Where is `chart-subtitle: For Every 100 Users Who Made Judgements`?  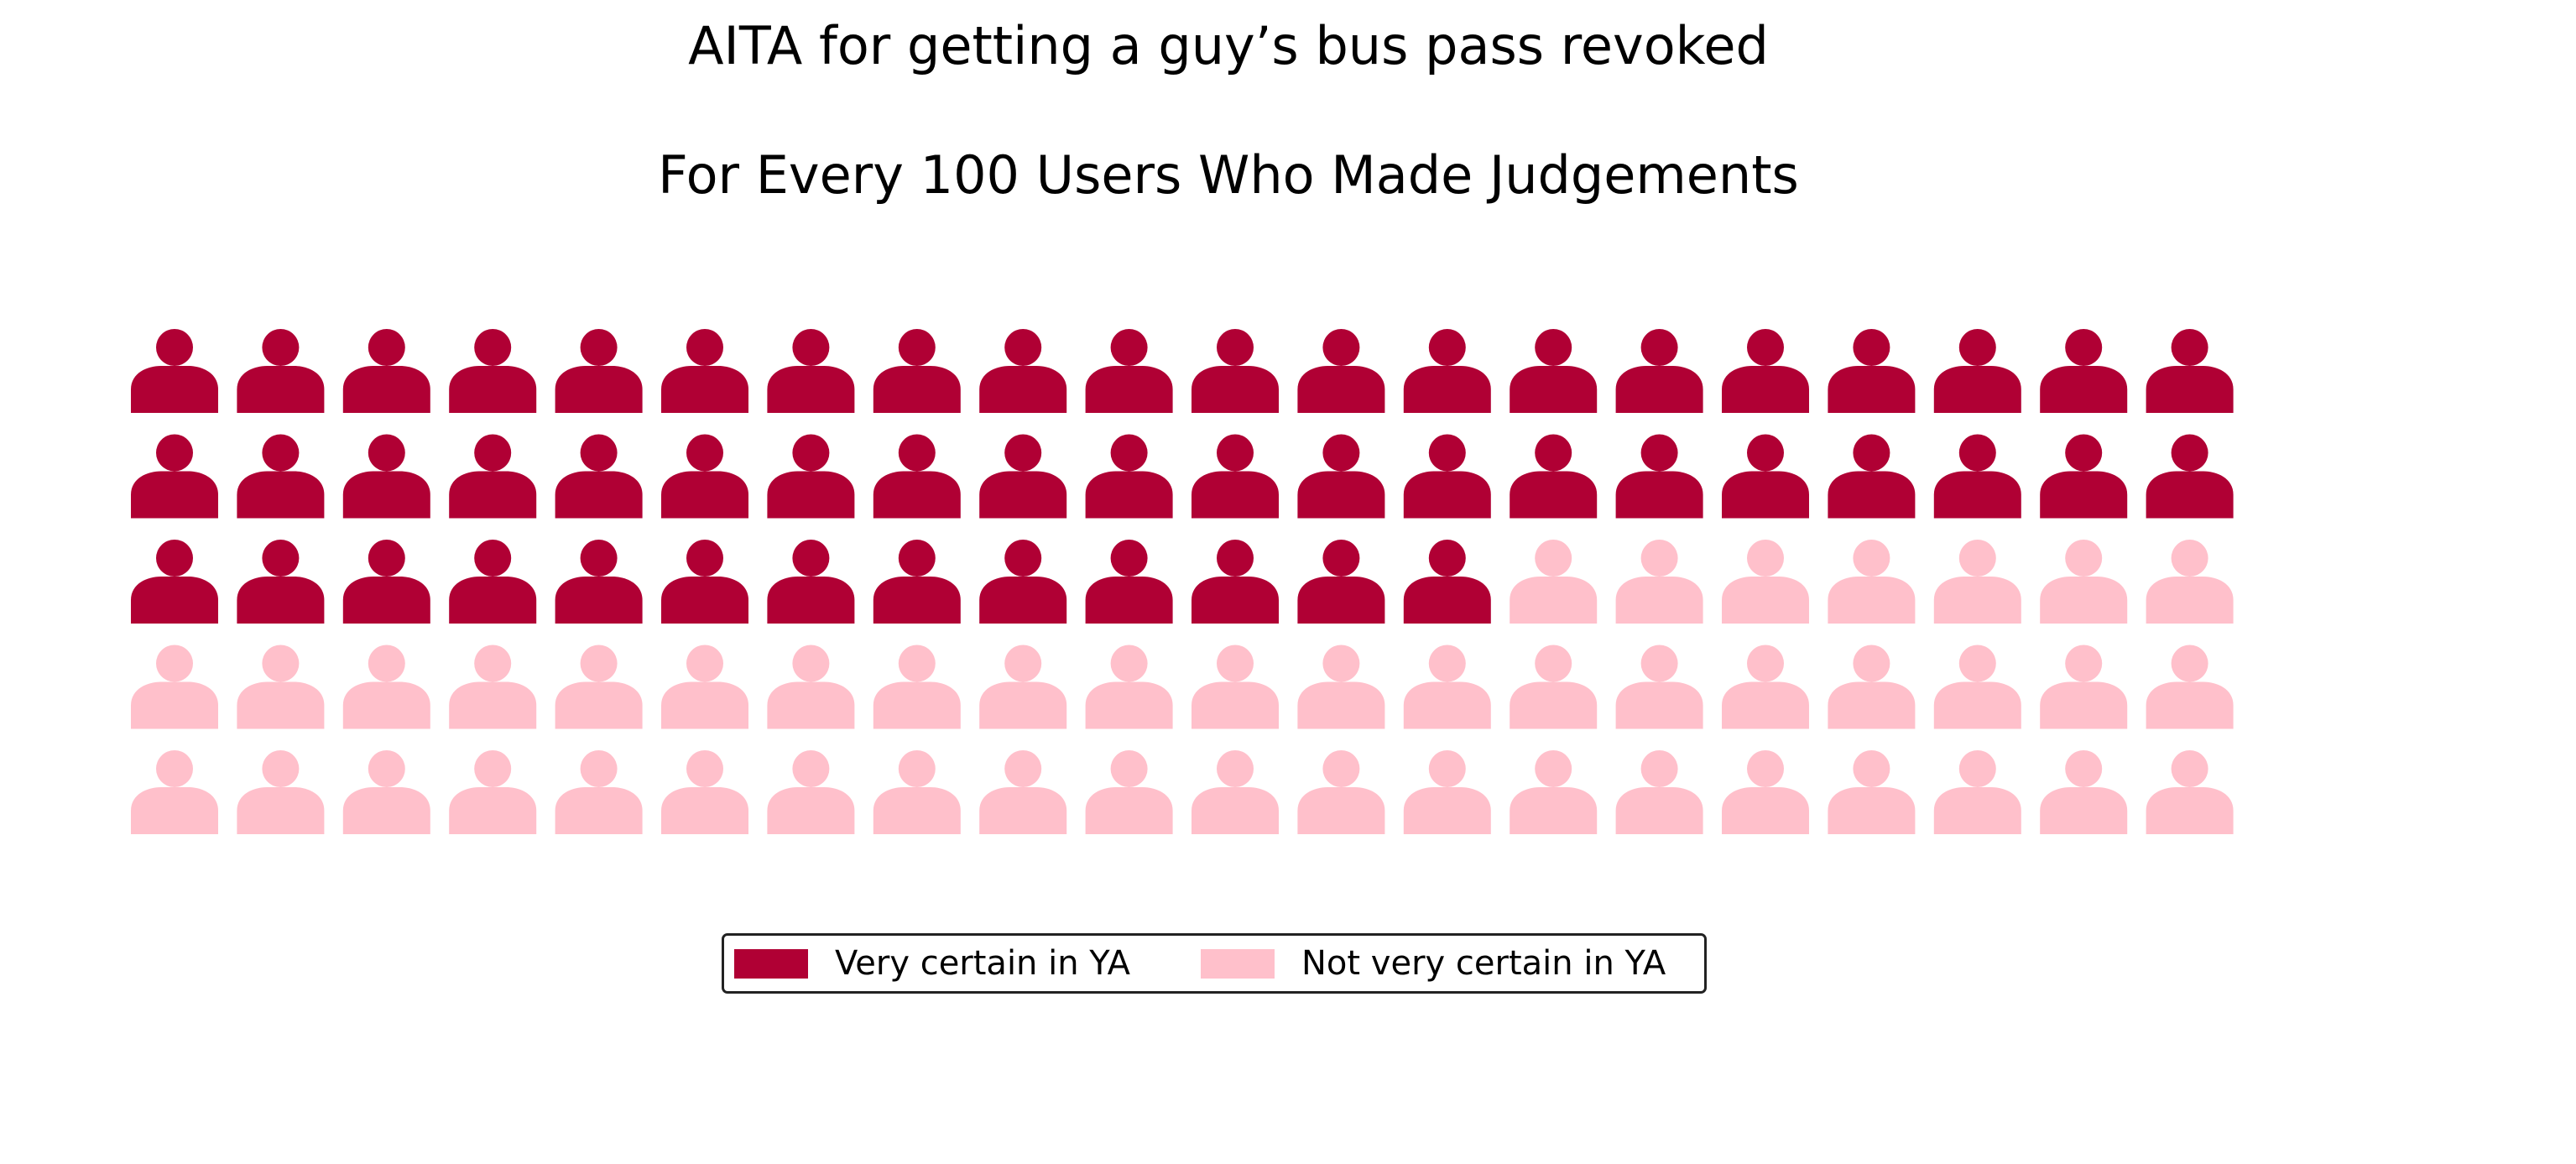 chart-subtitle: For Every 100 Users Who Made Judgements is located at coordinates (1228, 175).